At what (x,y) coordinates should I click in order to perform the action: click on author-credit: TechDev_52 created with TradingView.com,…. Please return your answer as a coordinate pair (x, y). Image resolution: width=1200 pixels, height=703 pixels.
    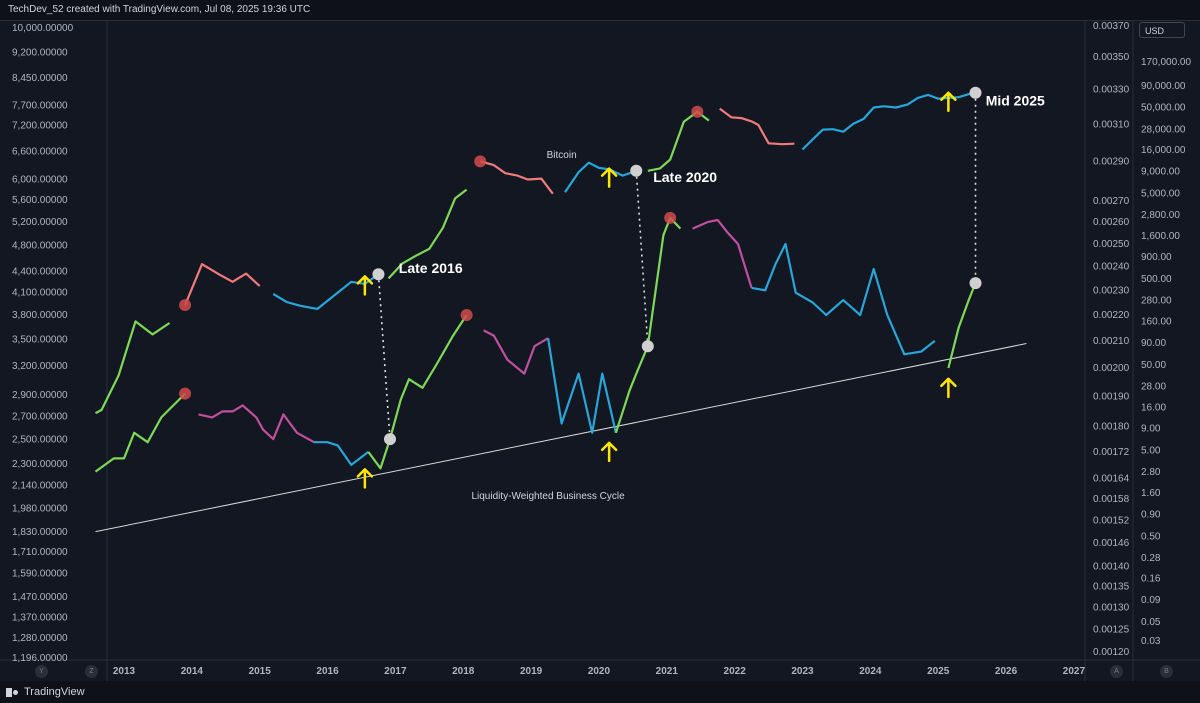
    Looking at the image, I should click on (159, 9).